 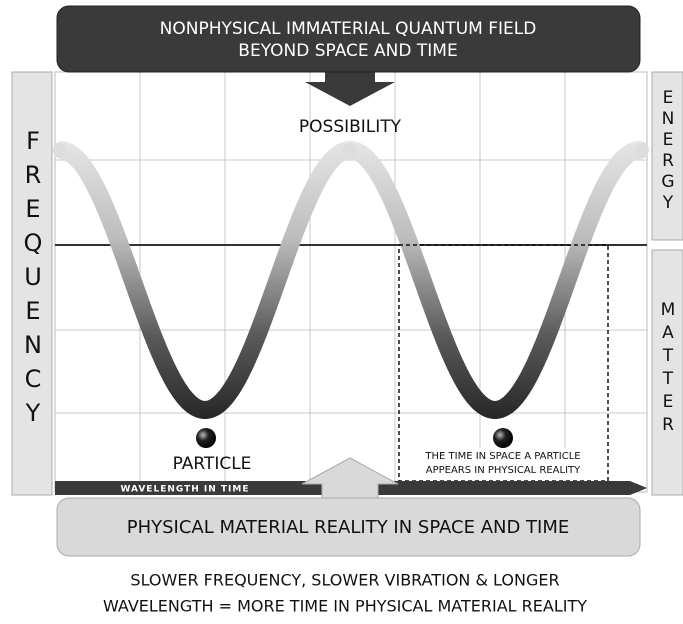 I want to click on down-arrow, so click(x=350, y=88).